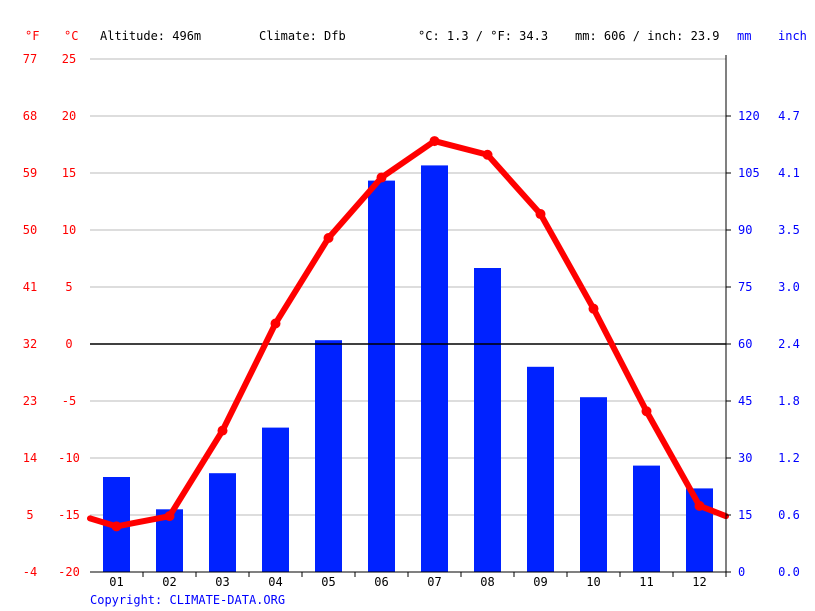  I want to click on inch-unit-label: inch, so click(792, 36).